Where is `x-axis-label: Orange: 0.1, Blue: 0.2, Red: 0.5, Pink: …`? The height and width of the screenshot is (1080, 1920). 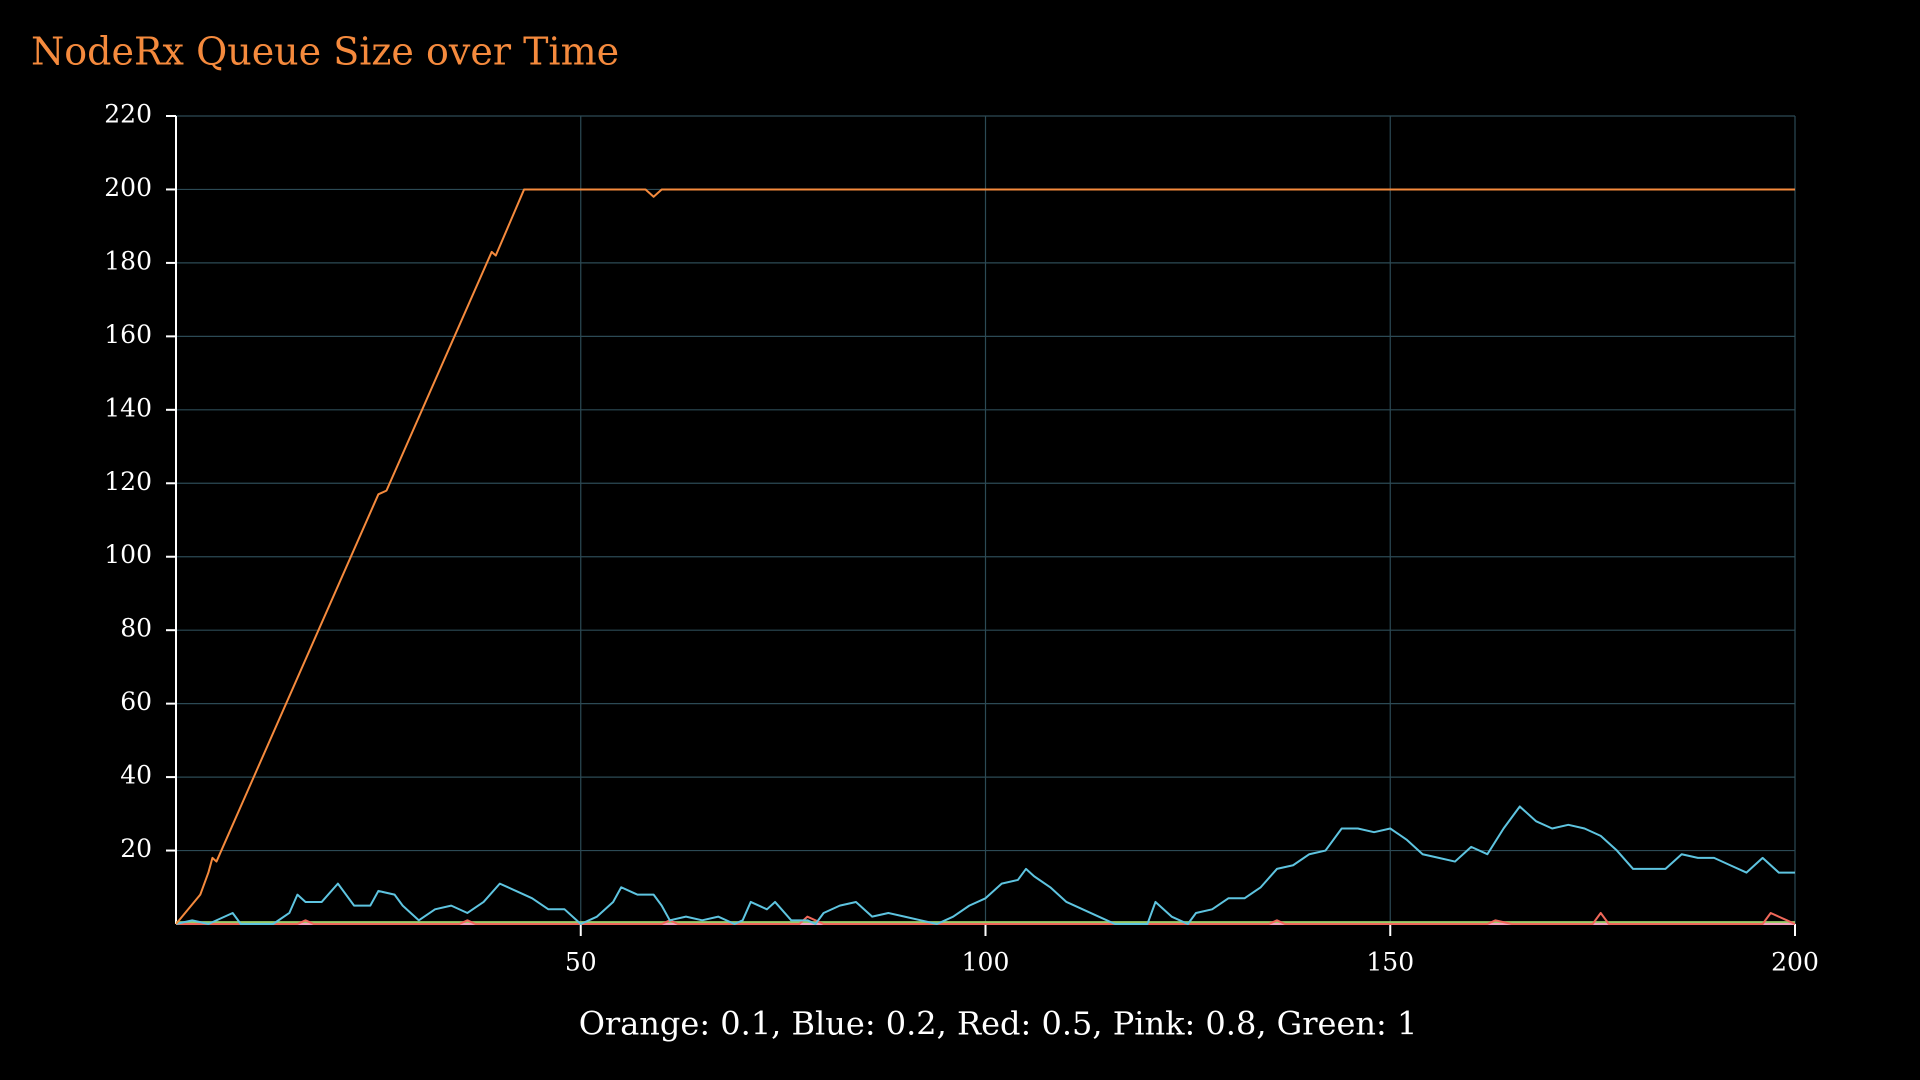 x-axis-label: Orange: 0.1, Blue: 0.2, Red: 0.5, Pink: … is located at coordinates (998, 1024).